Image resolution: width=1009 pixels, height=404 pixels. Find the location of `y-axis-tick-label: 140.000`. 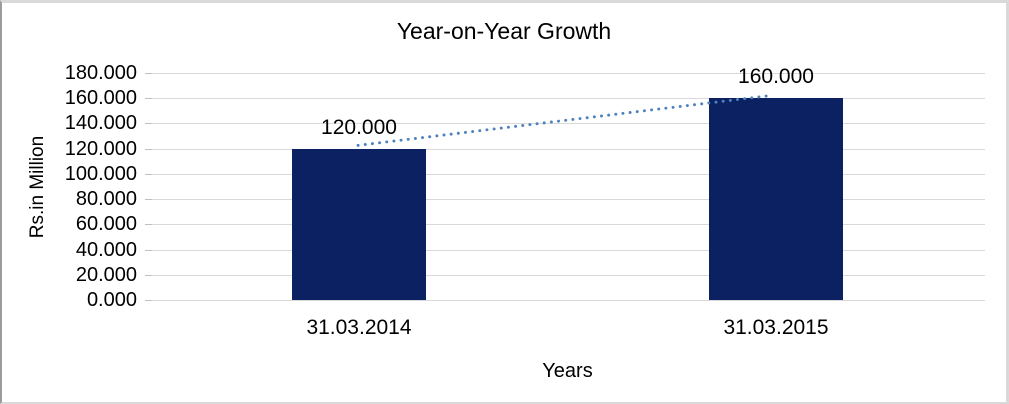

y-axis-tick-label: 140.000 is located at coordinates (100, 123).